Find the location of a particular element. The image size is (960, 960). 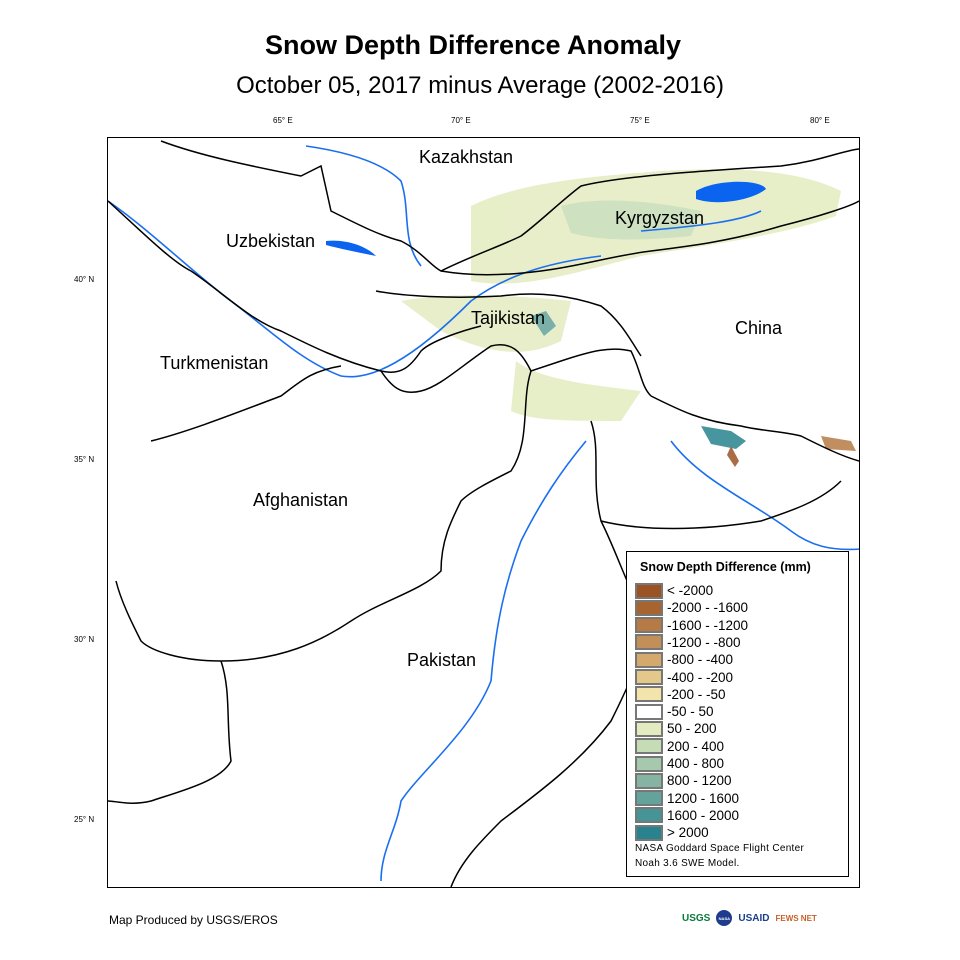

legend-item: -800 - -400 is located at coordinates (684, 659).